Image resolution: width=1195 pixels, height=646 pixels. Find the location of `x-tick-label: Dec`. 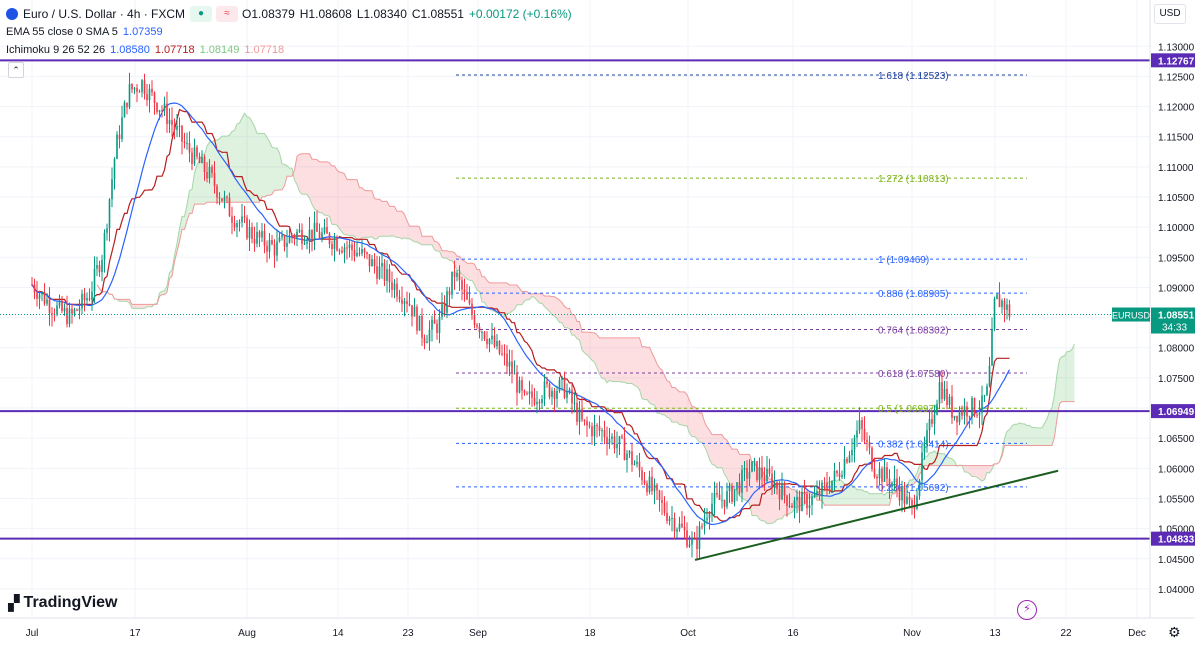

x-tick-label: Dec is located at coordinates (1137, 633).